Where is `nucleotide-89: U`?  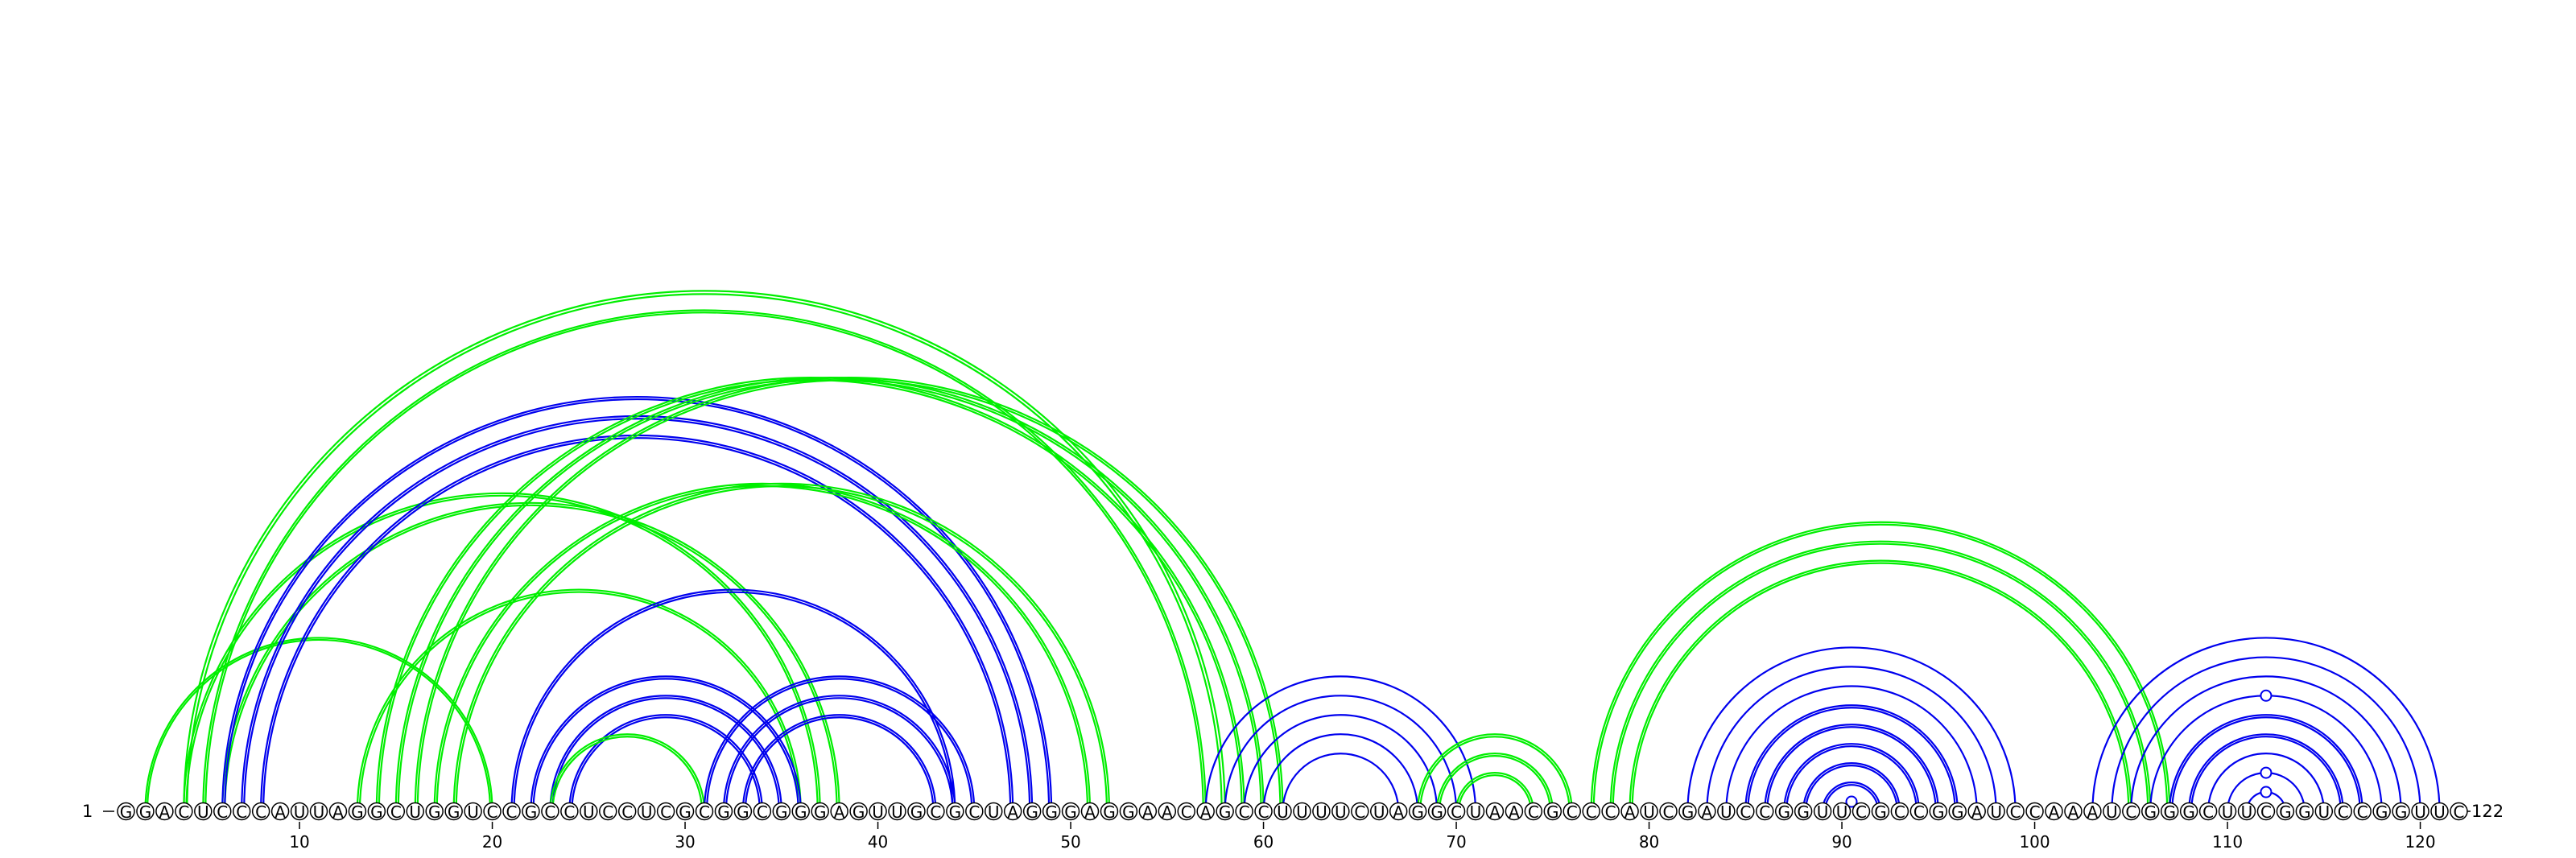 nucleotide-89: U is located at coordinates (1822, 812).